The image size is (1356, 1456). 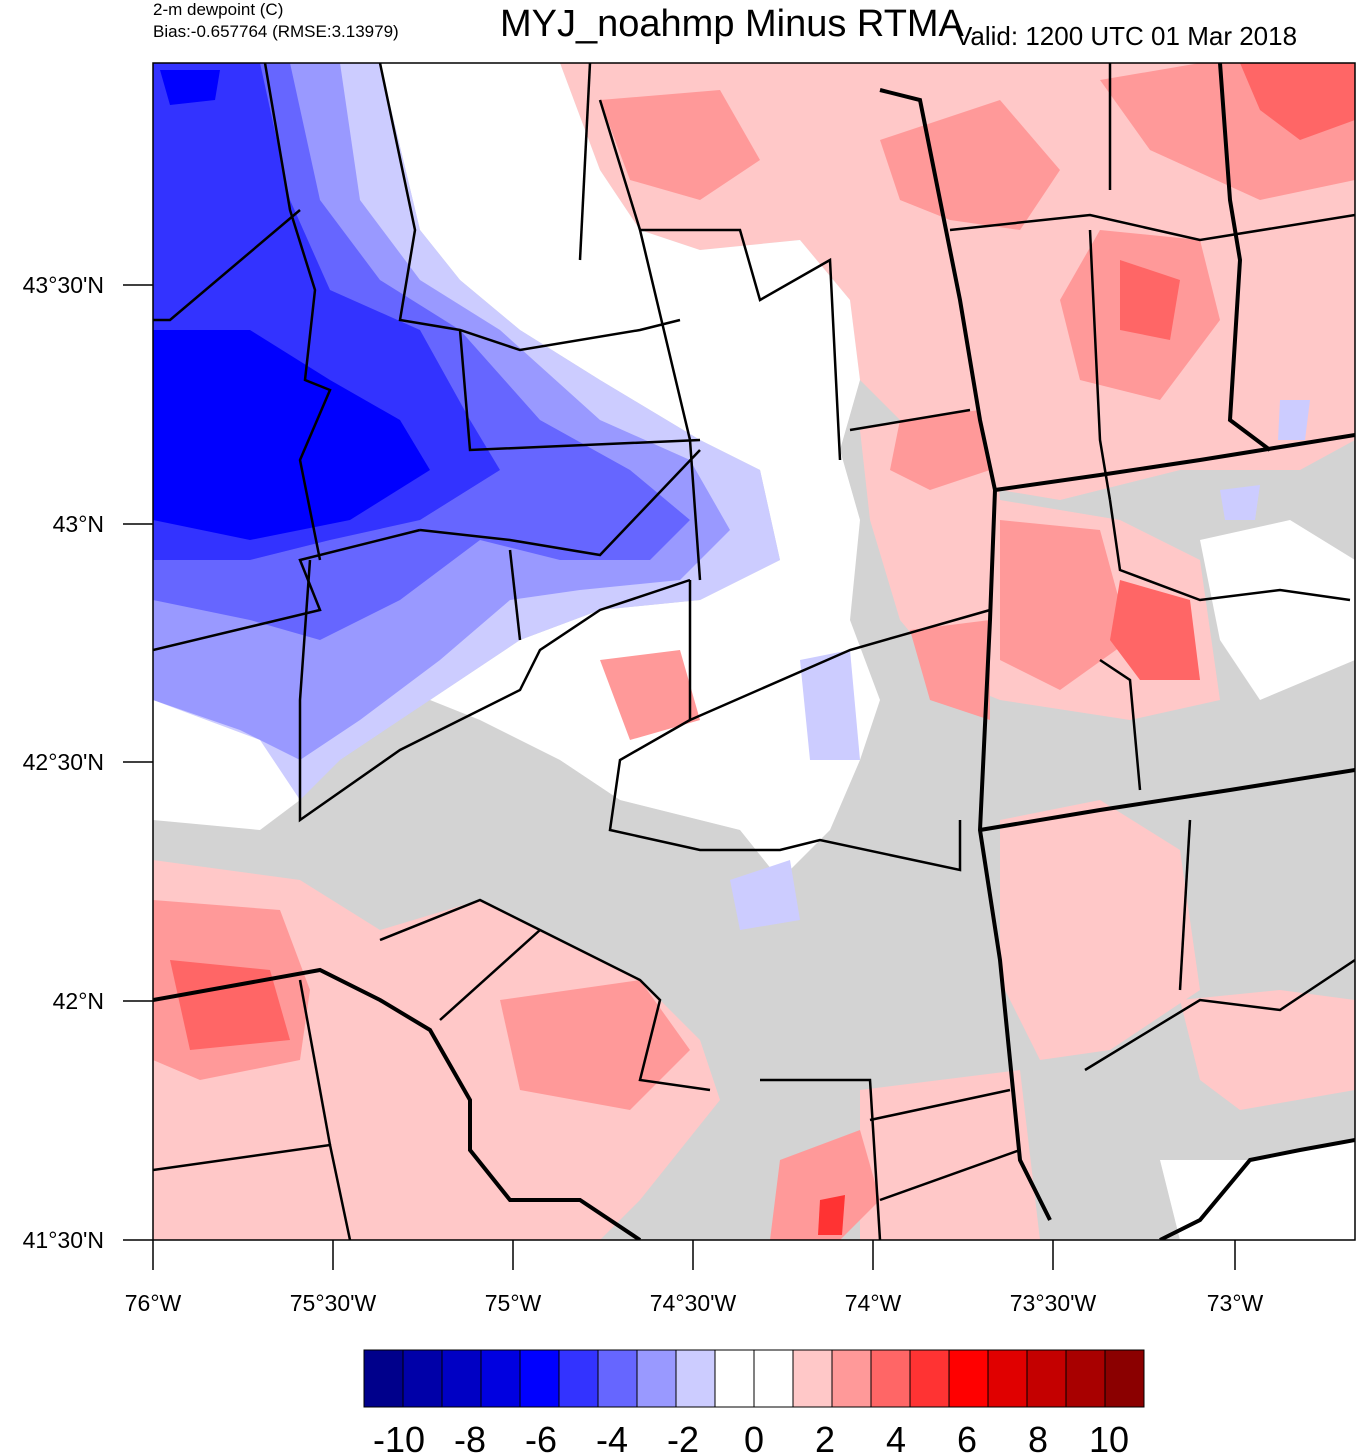 What do you see at coordinates (940, 450) in the screenshot?
I see `pink-patch-e1` at bounding box center [940, 450].